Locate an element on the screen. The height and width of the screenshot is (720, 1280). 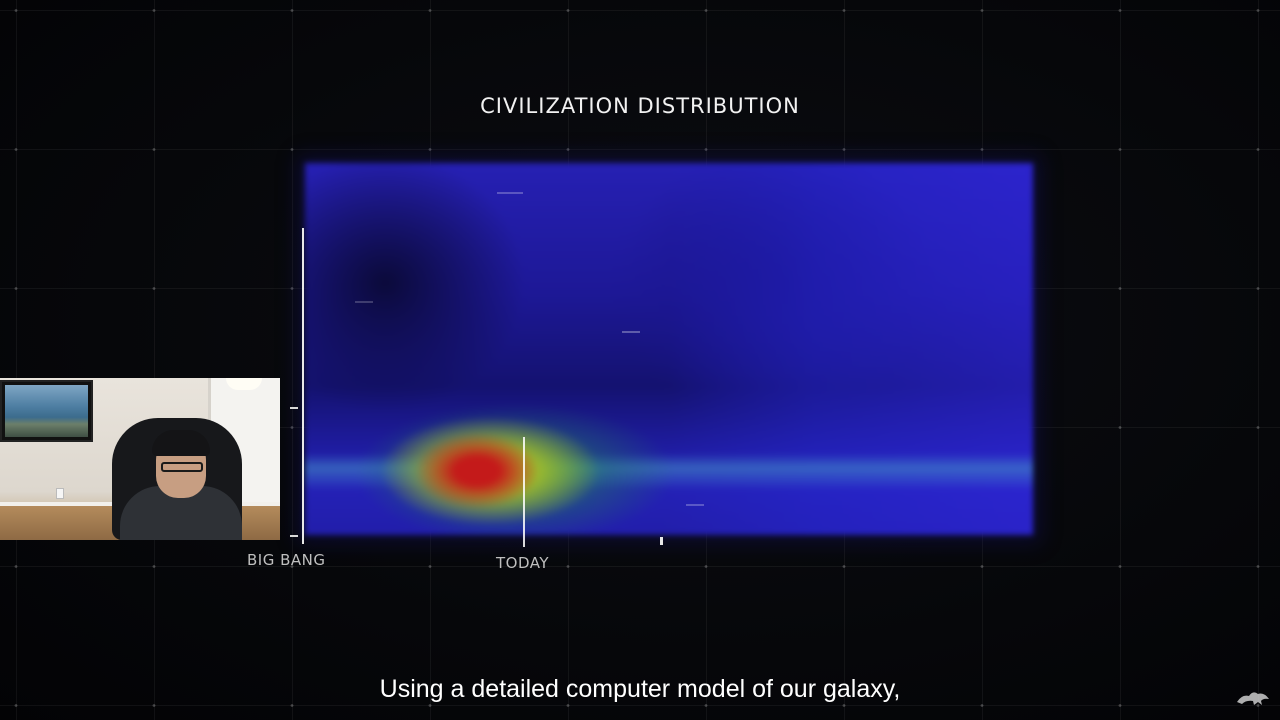
dragon-logo-icon is located at coordinates (1253, 698).